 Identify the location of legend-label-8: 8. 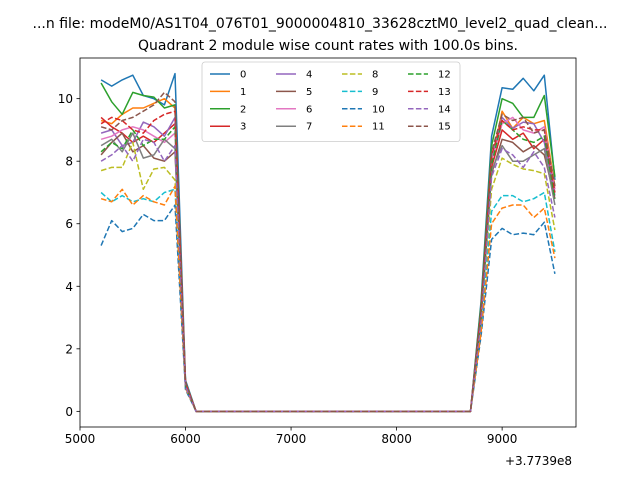
(375, 75).